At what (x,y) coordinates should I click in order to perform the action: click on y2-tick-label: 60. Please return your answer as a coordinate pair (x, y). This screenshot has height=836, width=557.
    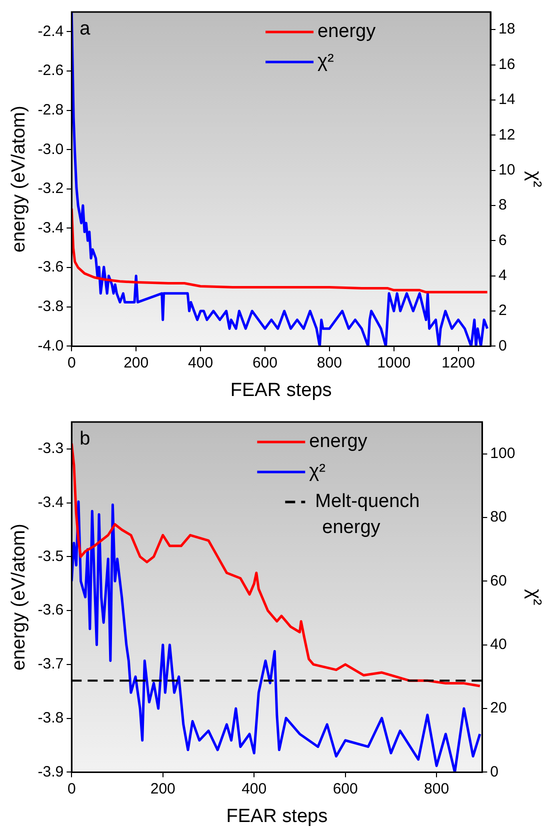
    Looking at the image, I should click on (498, 581).